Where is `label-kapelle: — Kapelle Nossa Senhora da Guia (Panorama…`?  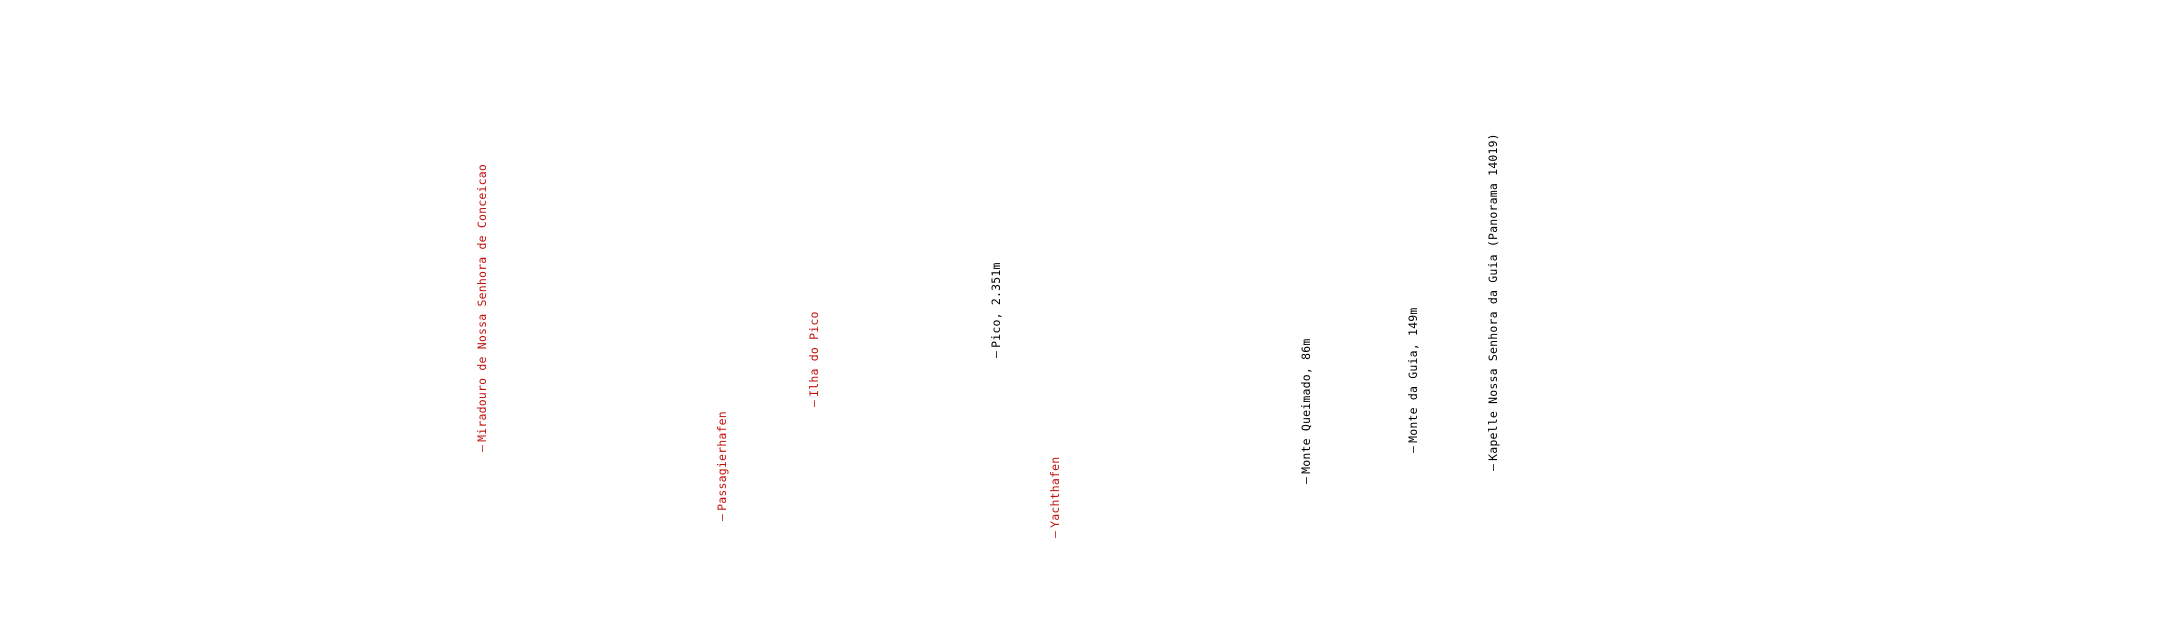
label-kapelle: — Kapelle Nossa Senhora da Guia (Panorama… is located at coordinates (1493, 302).